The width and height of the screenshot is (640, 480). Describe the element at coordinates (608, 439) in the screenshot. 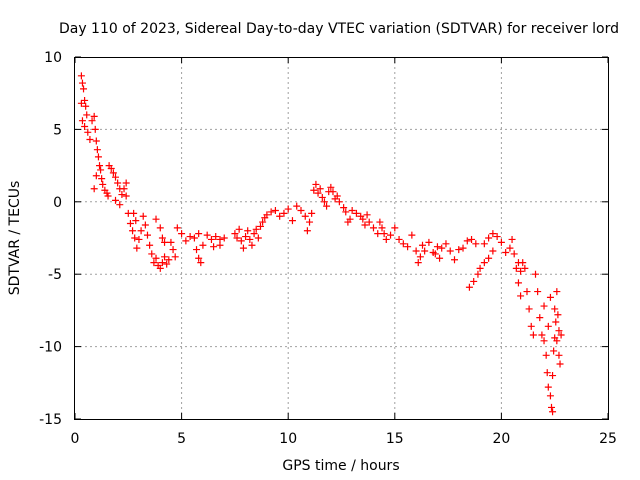

I see `x-tick-label: 25` at that location.